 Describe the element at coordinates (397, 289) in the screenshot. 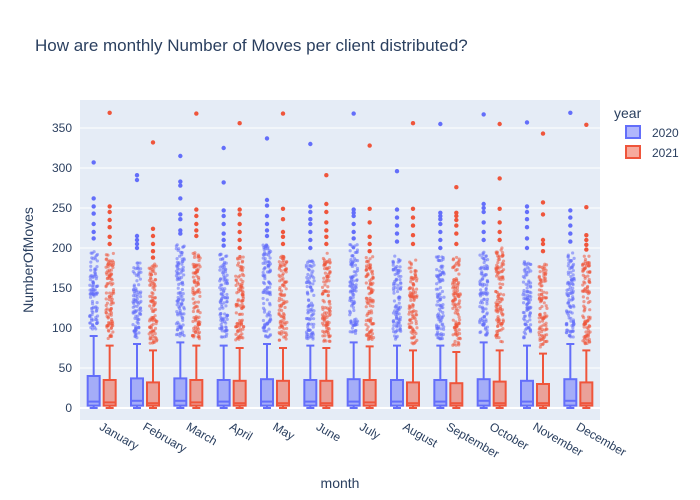

I see `box-august-2020` at that location.